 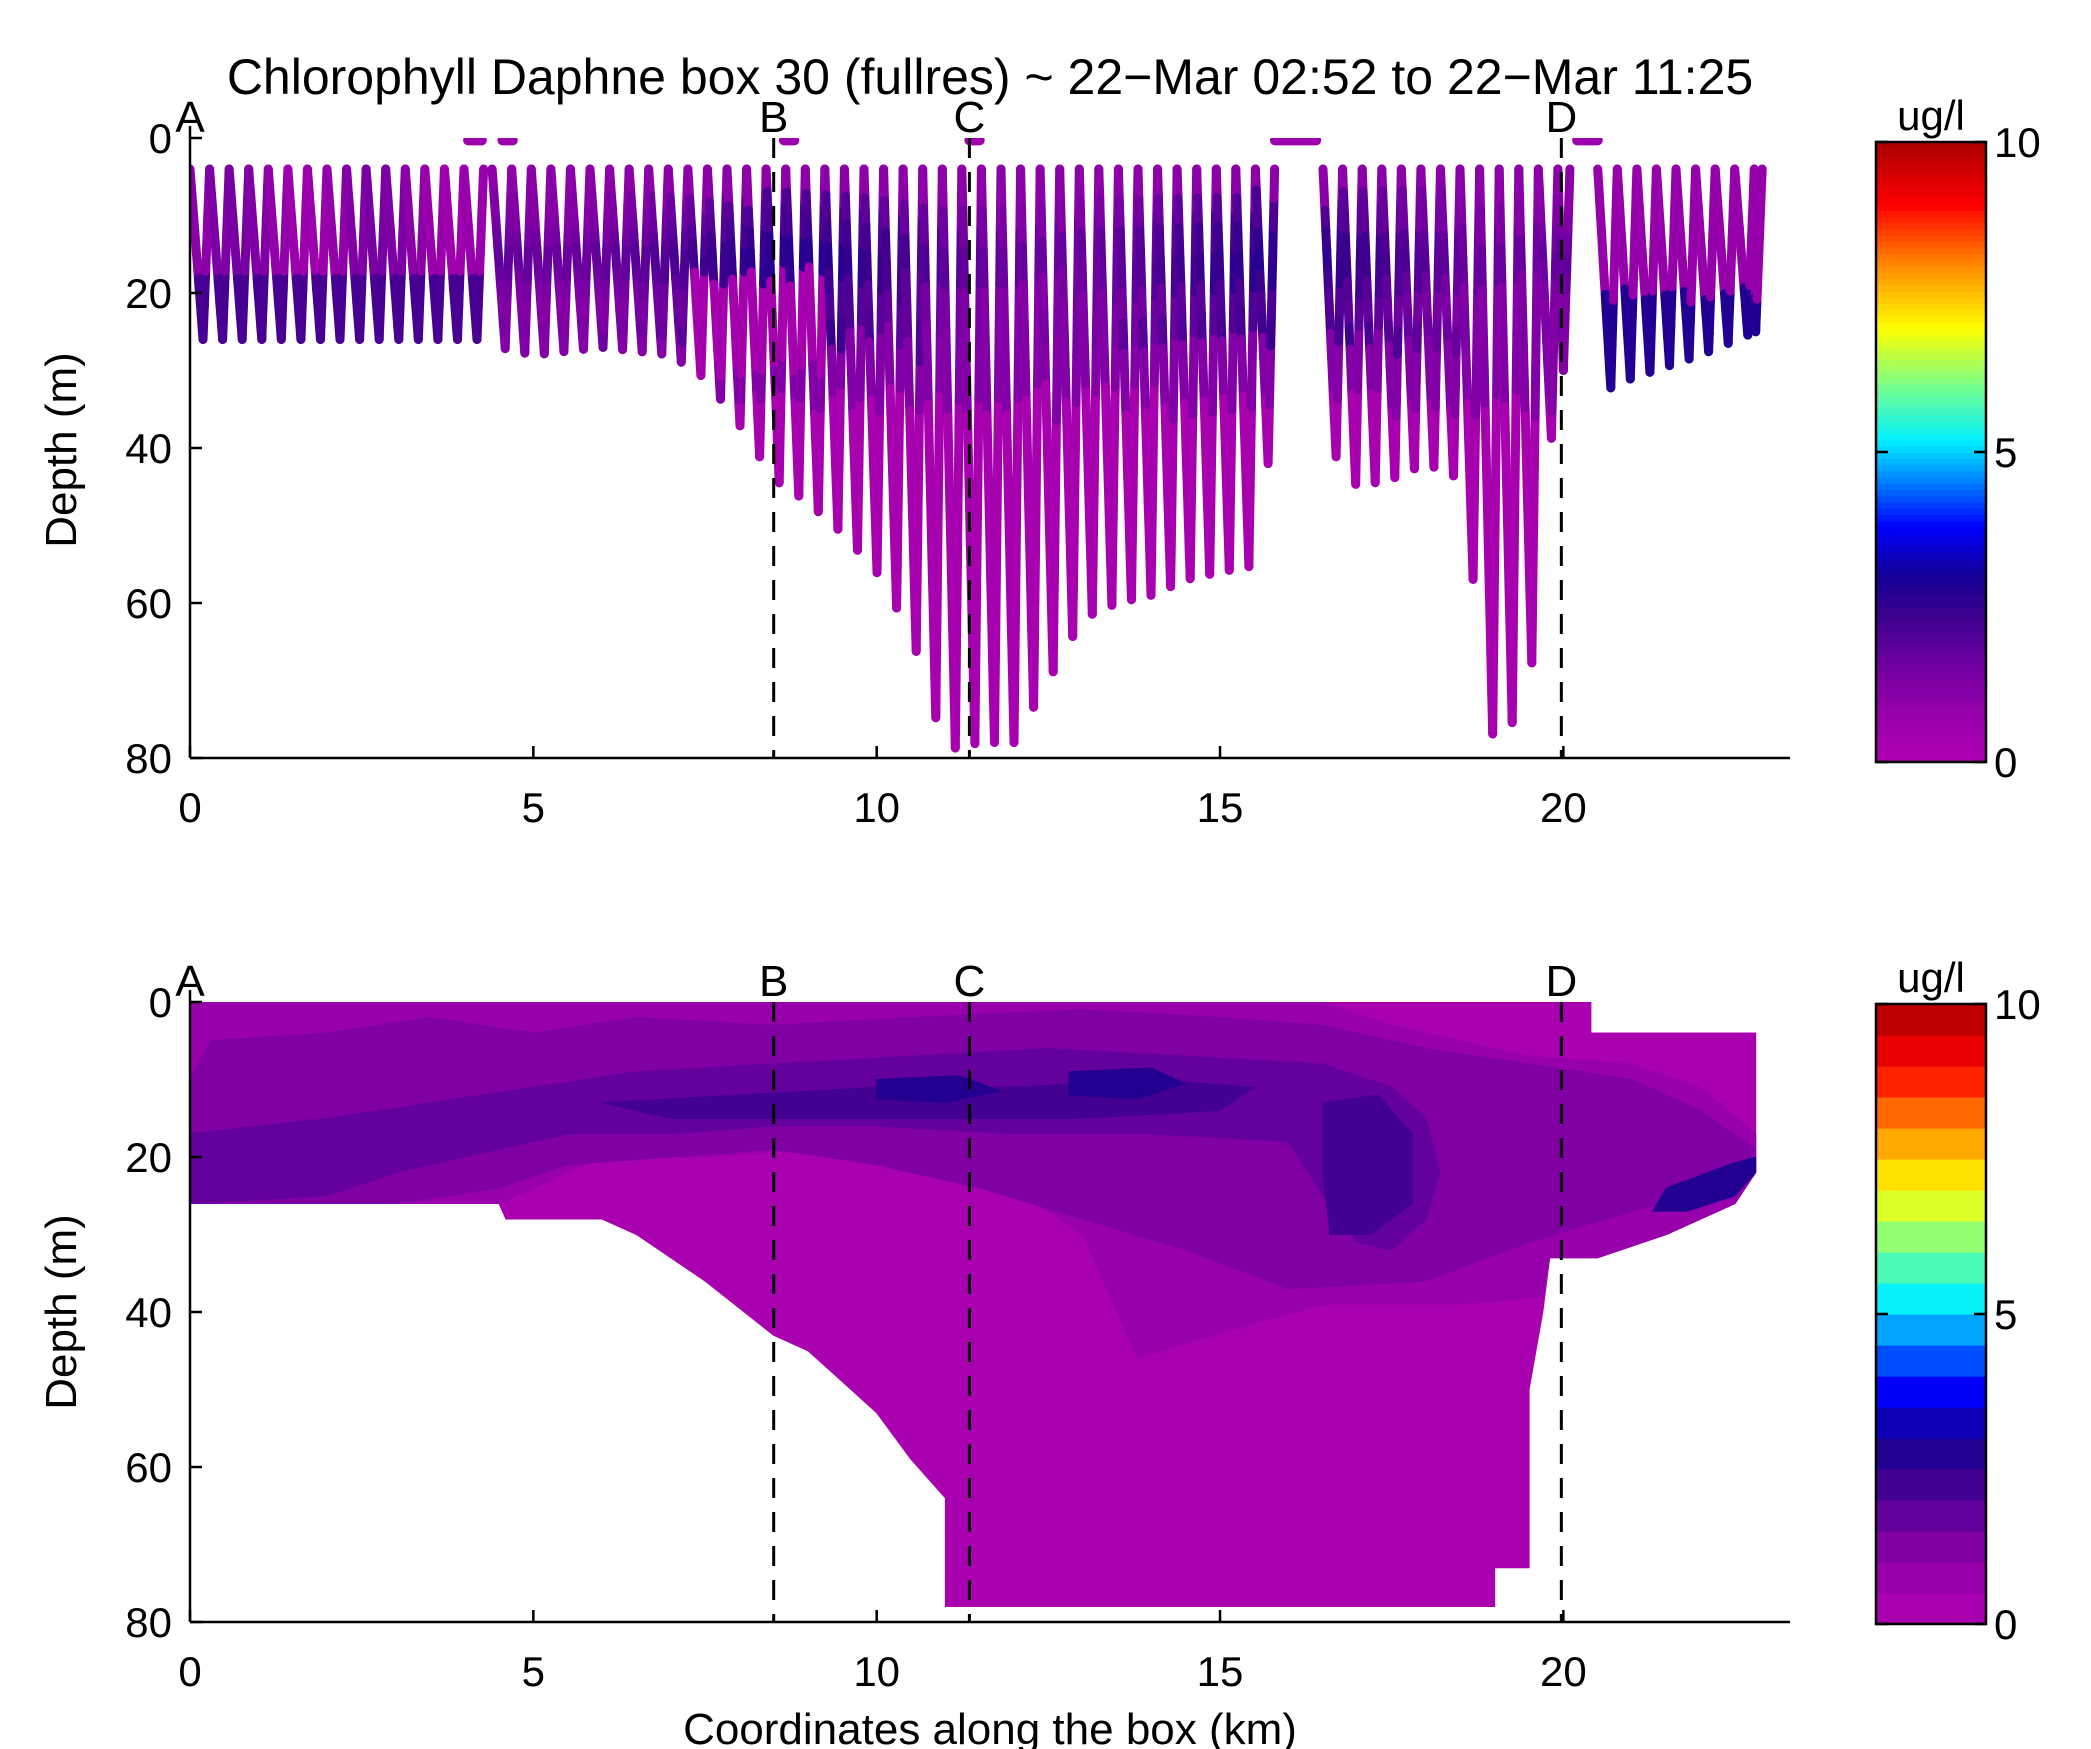 I want to click on top-cbar-label: ug/l, so click(x=1931, y=115).